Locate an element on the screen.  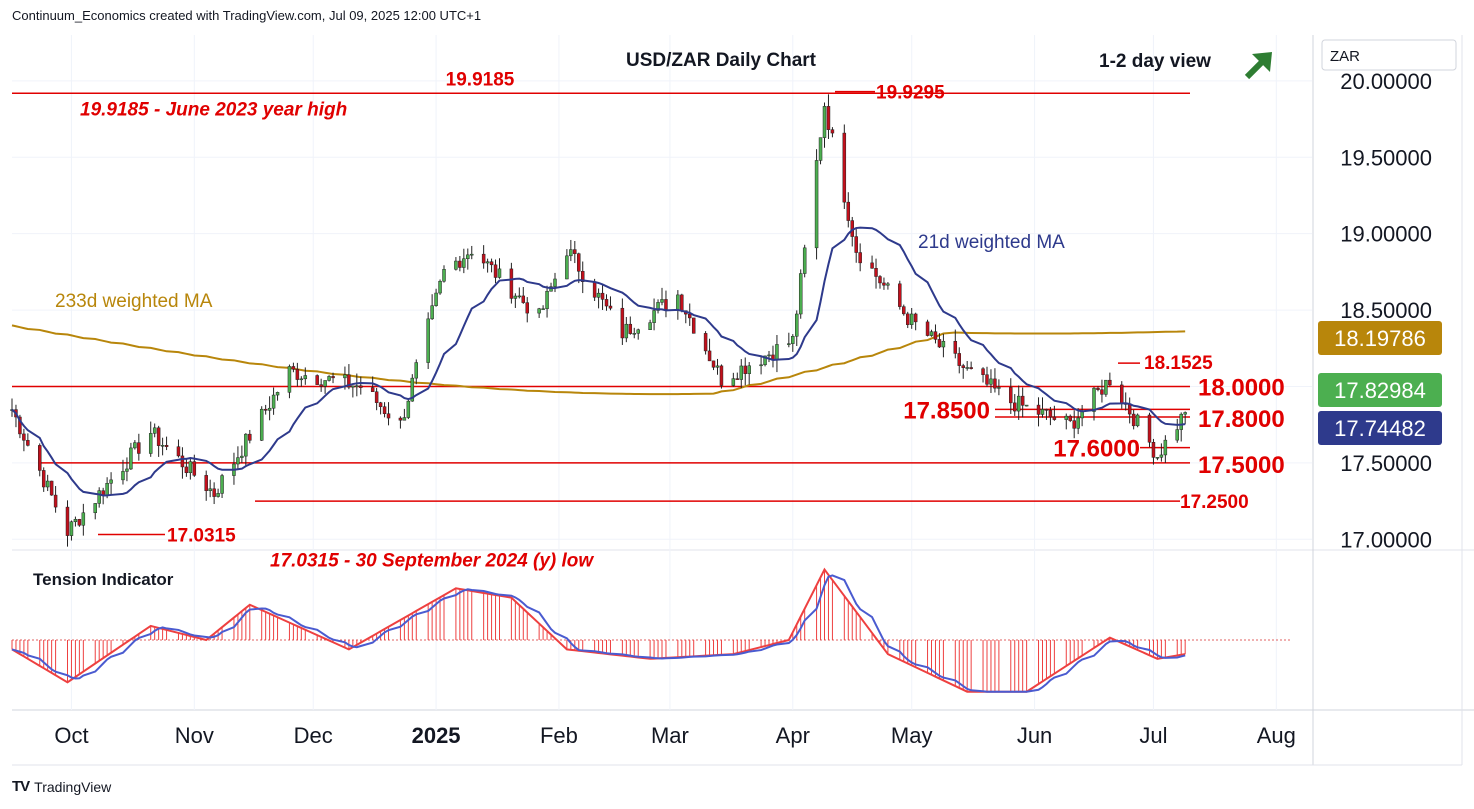
x-tick-label: Mar is located at coordinates (670, 735).